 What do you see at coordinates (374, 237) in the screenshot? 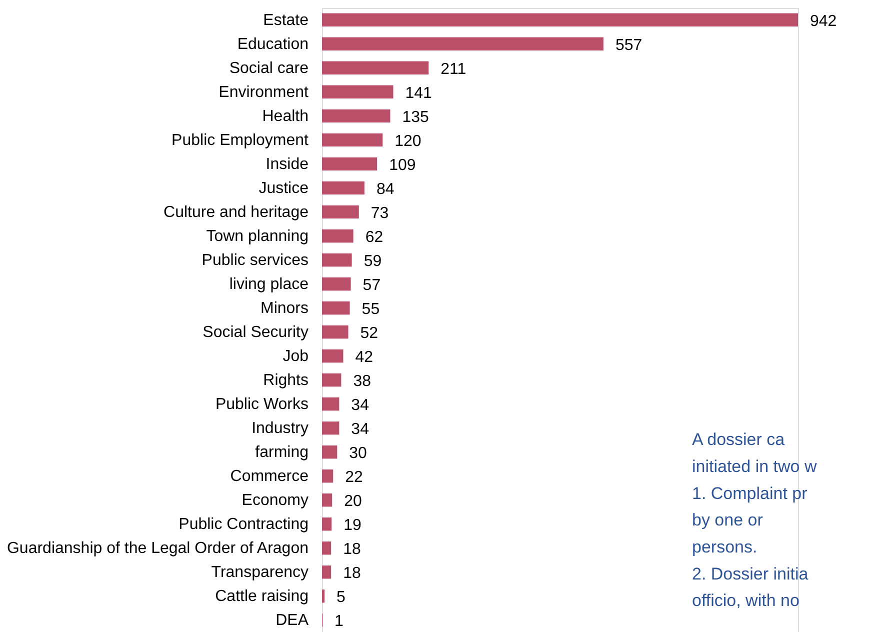
I see `data-label: 62` at bounding box center [374, 237].